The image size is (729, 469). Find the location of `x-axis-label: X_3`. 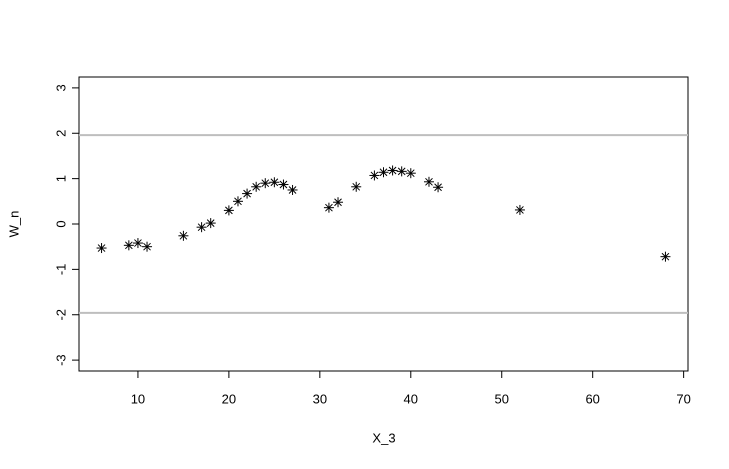

x-axis-label: X_3 is located at coordinates (383, 437).